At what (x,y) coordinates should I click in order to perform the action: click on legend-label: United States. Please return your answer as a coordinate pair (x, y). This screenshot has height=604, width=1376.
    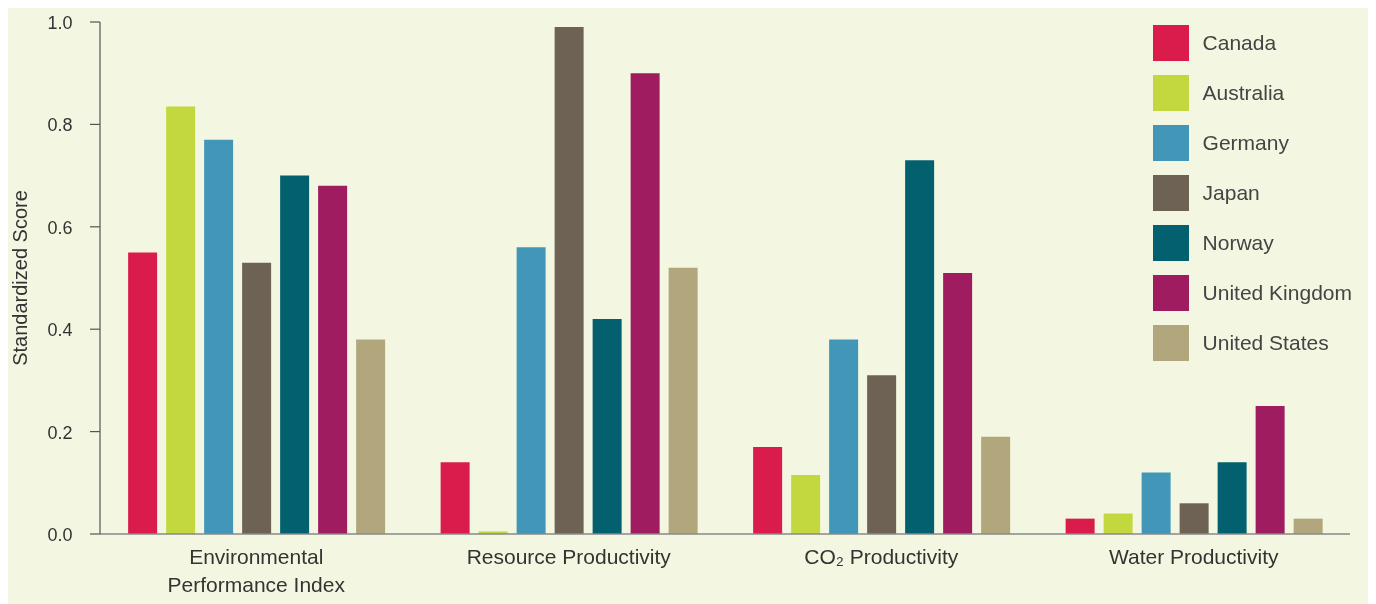
    Looking at the image, I should click on (1265, 343).